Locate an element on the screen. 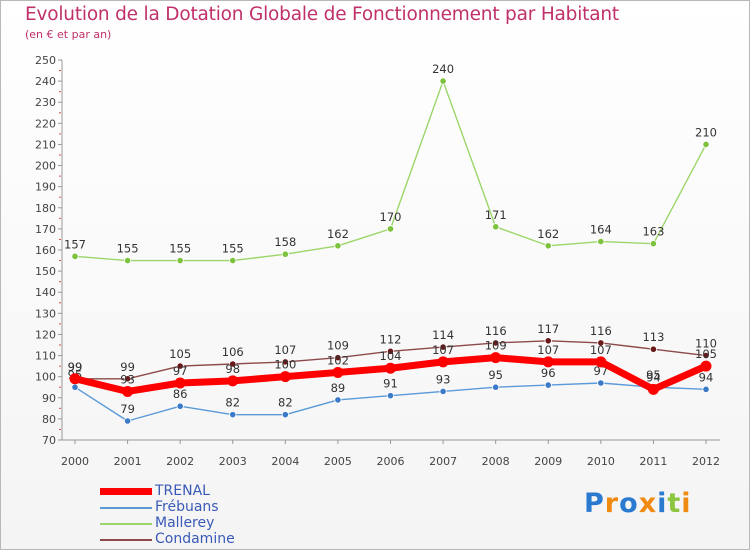 The height and width of the screenshot is (550, 750). x-tick-label: 2003 is located at coordinates (233, 461).